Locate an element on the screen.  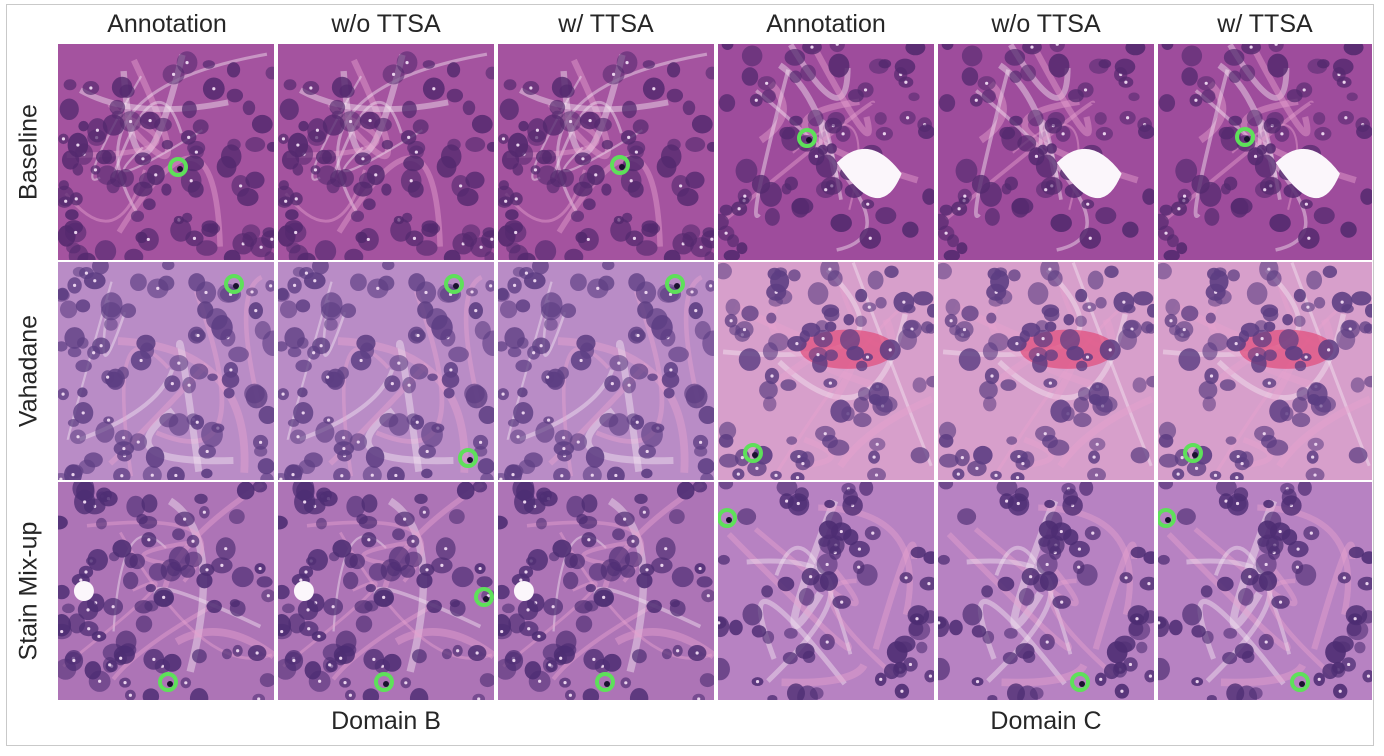
column-header-without-ttsa-c: w/o TTSA is located at coordinates (1046, 24).